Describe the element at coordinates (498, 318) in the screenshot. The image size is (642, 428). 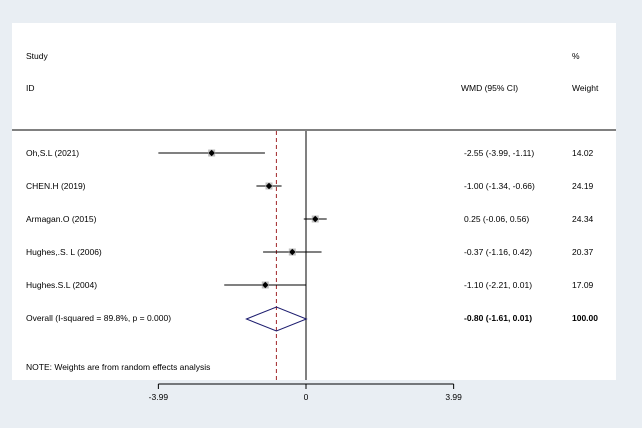
I see `overall-ci-text: -0.80 (-1.61, 0.01)` at that location.